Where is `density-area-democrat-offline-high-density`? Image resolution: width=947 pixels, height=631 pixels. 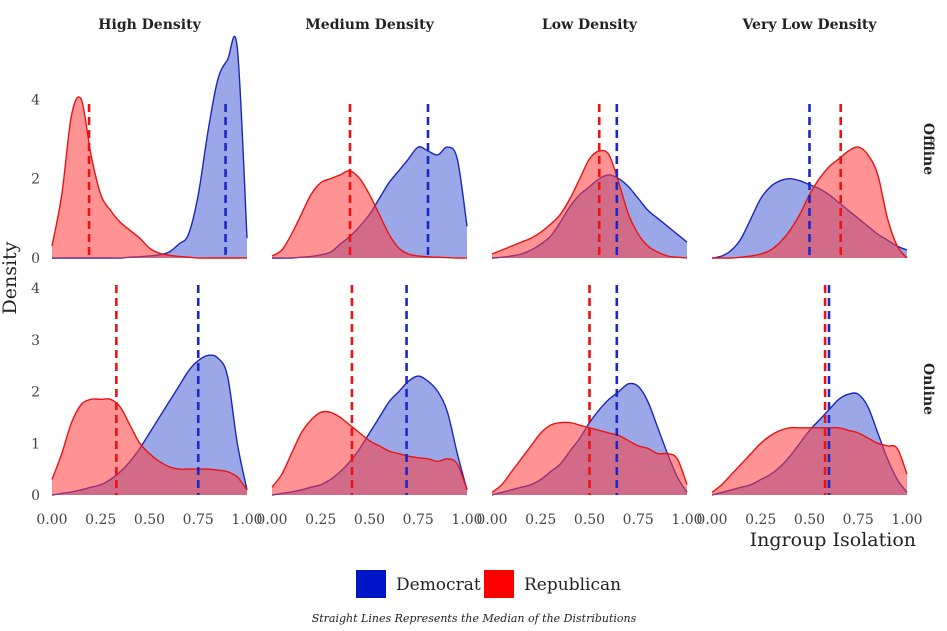
density-area-democrat-offline-high-density is located at coordinates (149, 147).